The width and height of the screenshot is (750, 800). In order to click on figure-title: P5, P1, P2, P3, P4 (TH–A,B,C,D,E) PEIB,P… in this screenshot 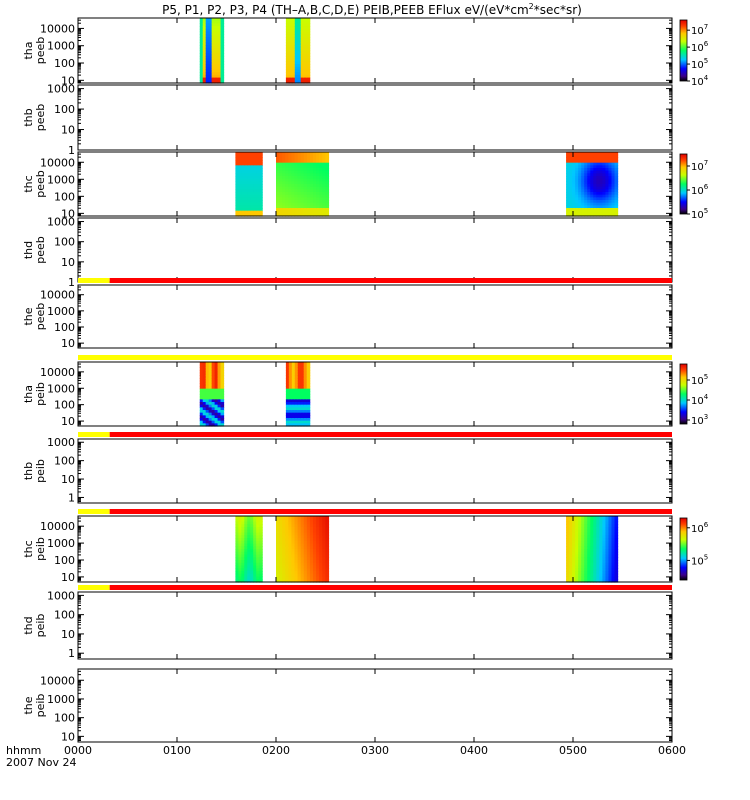, I will do `click(372, 9)`.